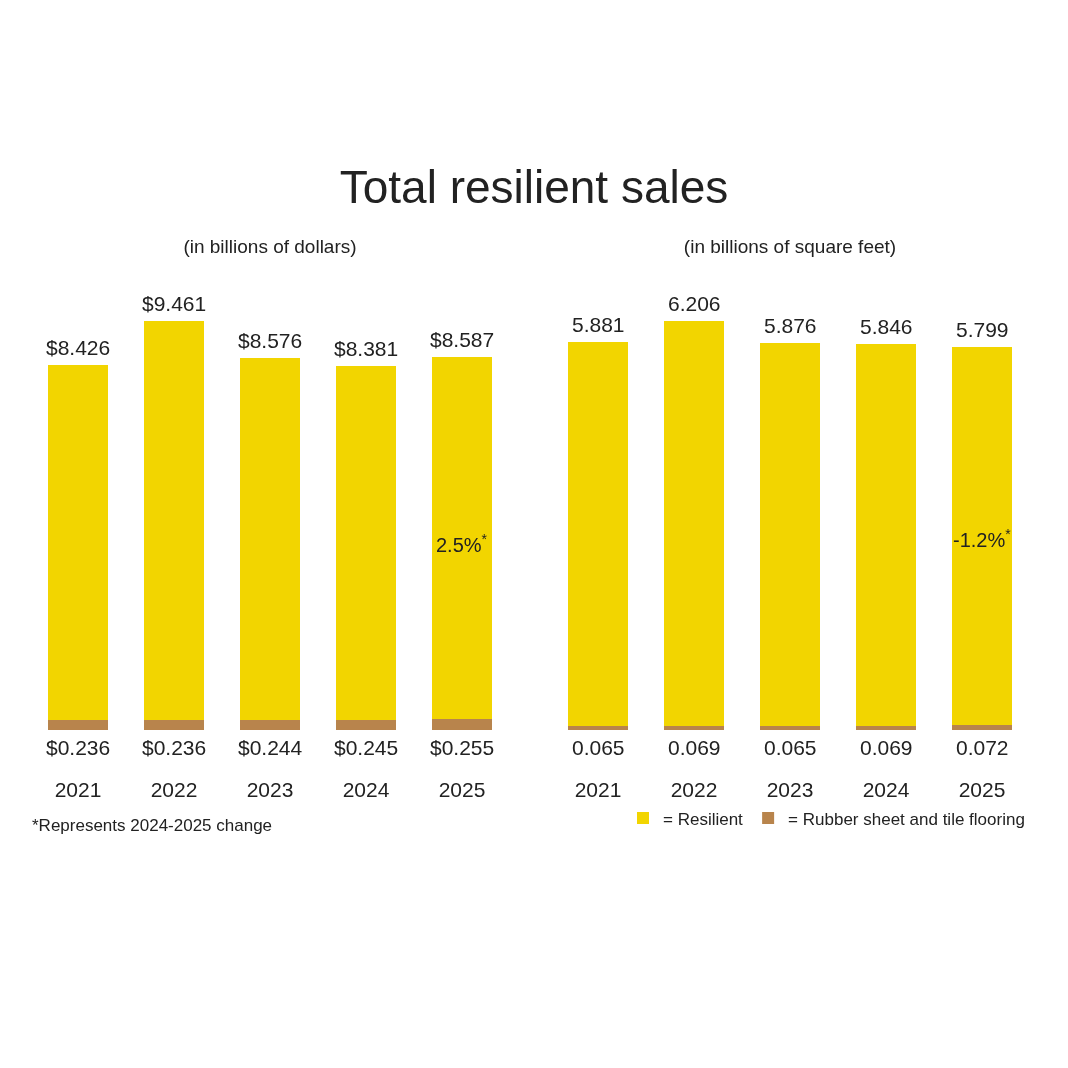 Image resolution: width=1068 pixels, height=1068 pixels. I want to click on data-label: $8.576, so click(270, 340).